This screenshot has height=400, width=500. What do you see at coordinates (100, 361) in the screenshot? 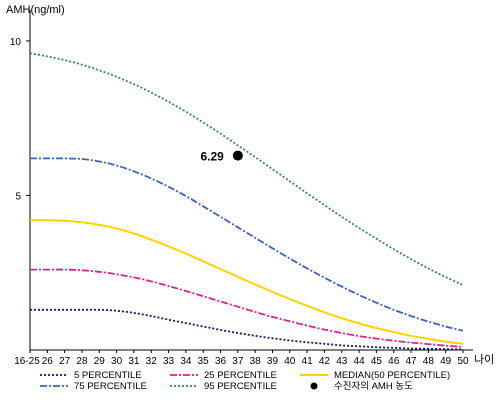
I see `x-tick-label: 29` at bounding box center [100, 361].